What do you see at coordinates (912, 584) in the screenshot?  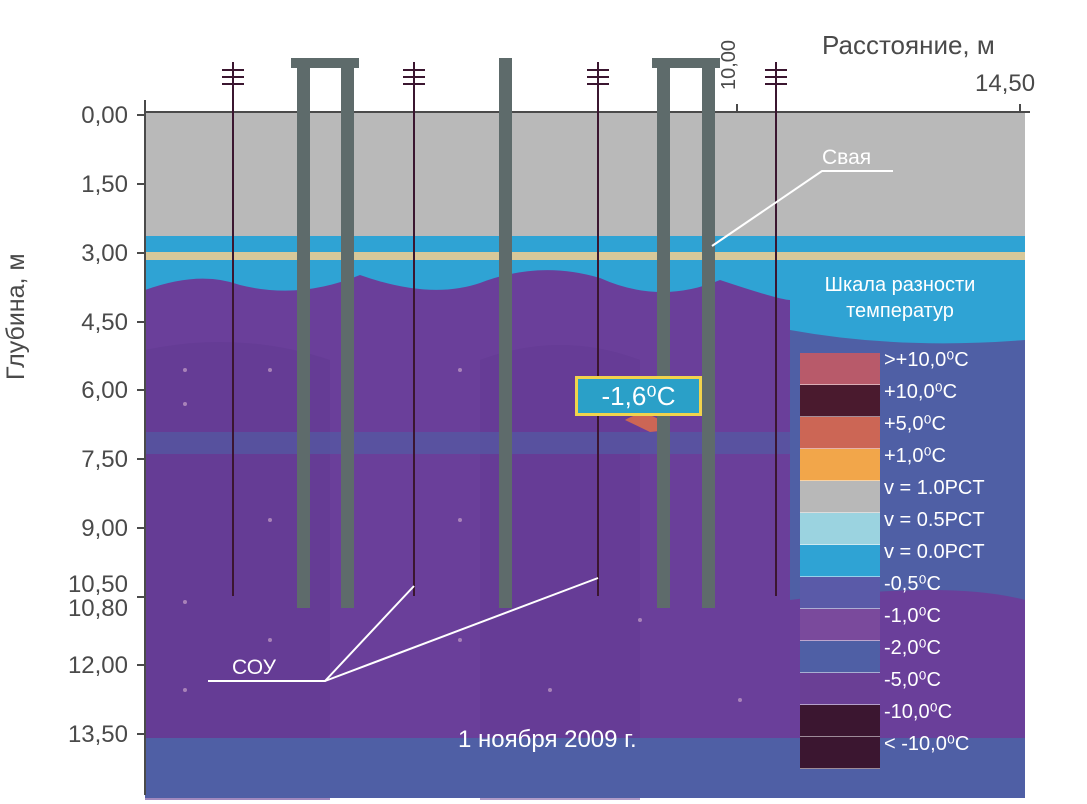 I see `legend-label: -0,5⁰С` at bounding box center [912, 584].